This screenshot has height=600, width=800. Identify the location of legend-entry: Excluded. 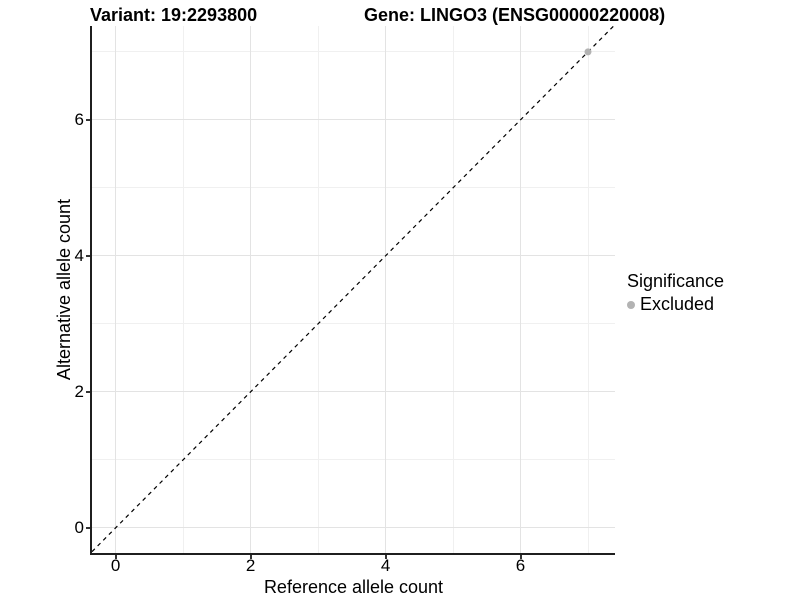
(675, 304).